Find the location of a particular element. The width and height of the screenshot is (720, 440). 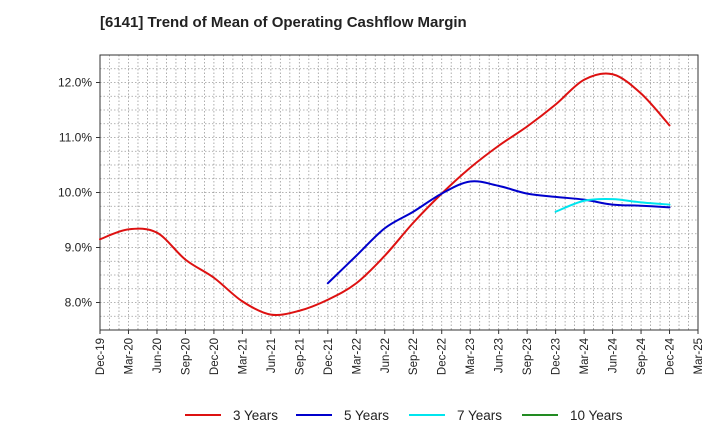

x-tick-label: Mar-24 is located at coordinates (585, 355).